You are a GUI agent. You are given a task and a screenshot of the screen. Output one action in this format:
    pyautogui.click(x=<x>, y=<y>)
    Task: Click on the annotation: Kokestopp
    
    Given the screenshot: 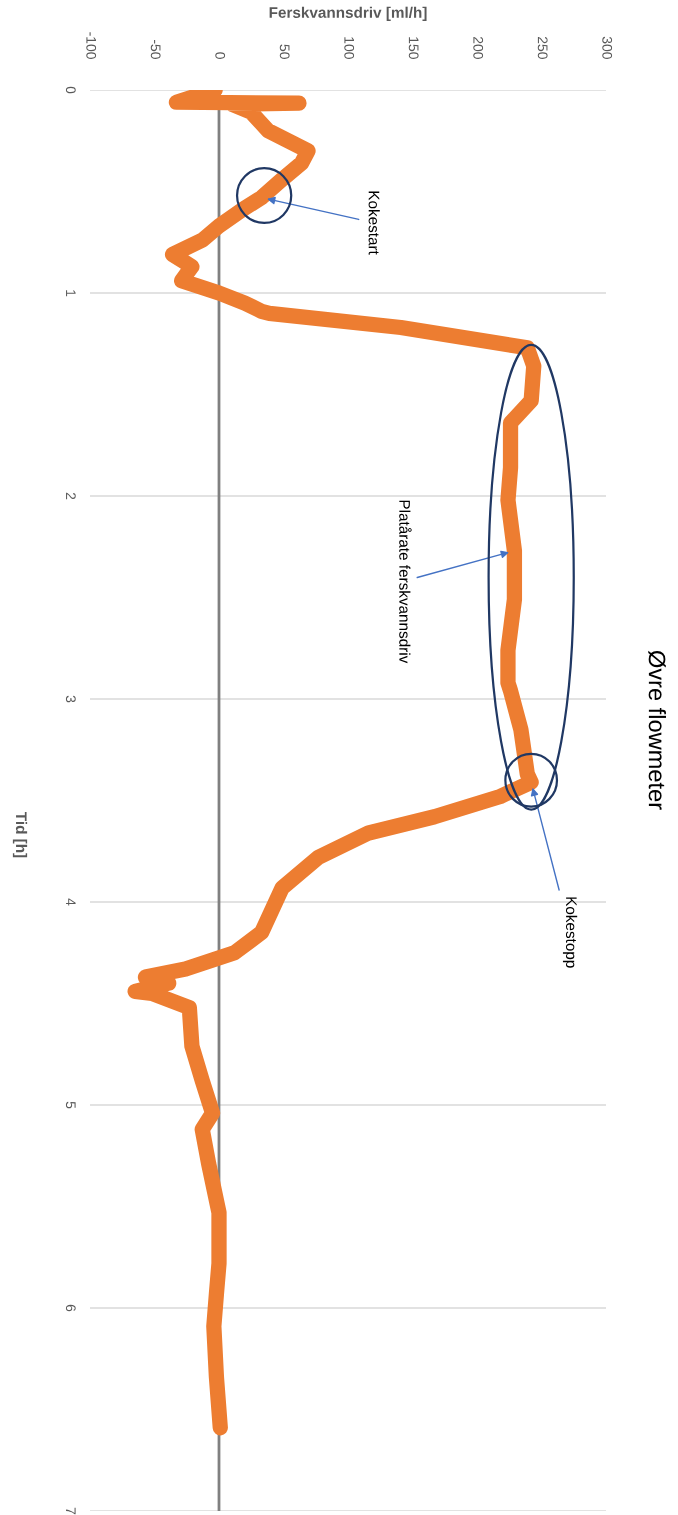 What is the action you would take?
    pyautogui.click(x=570, y=932)
    